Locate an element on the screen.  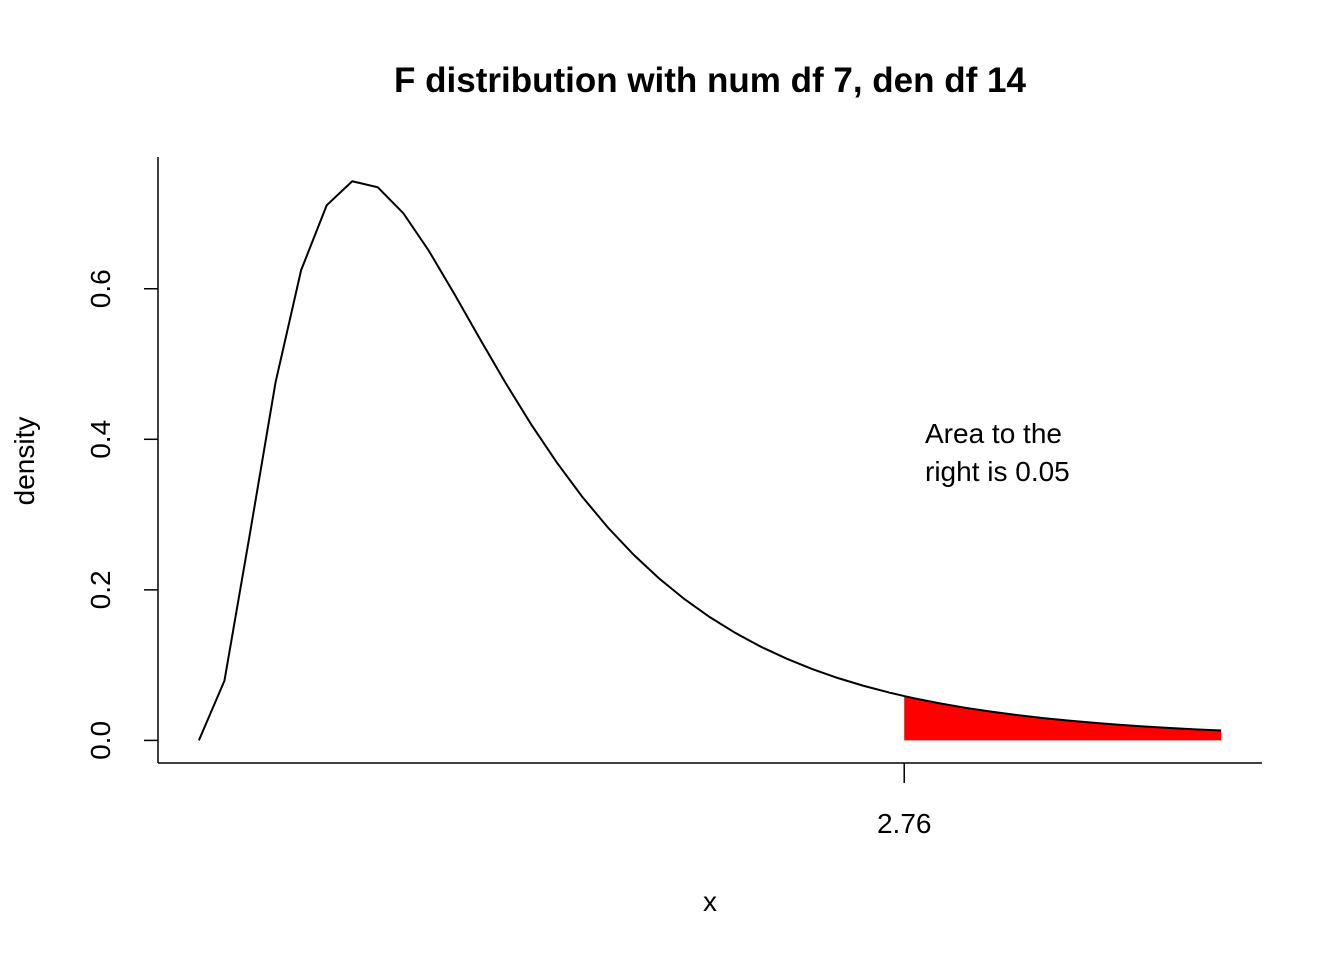
annotation: right is 0.05 is located at coordinates (997, 471).